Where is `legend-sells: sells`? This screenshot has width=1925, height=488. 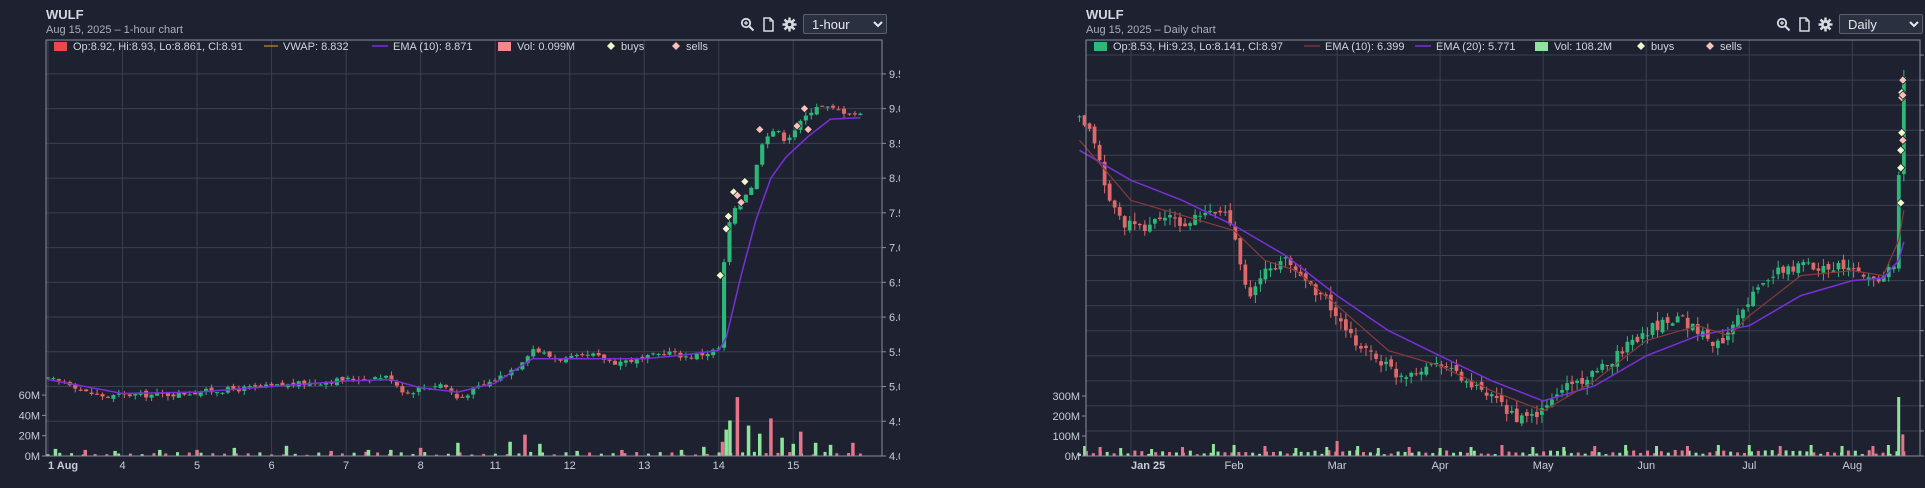
legend-sells: sells is located at coordinates (697, 47).